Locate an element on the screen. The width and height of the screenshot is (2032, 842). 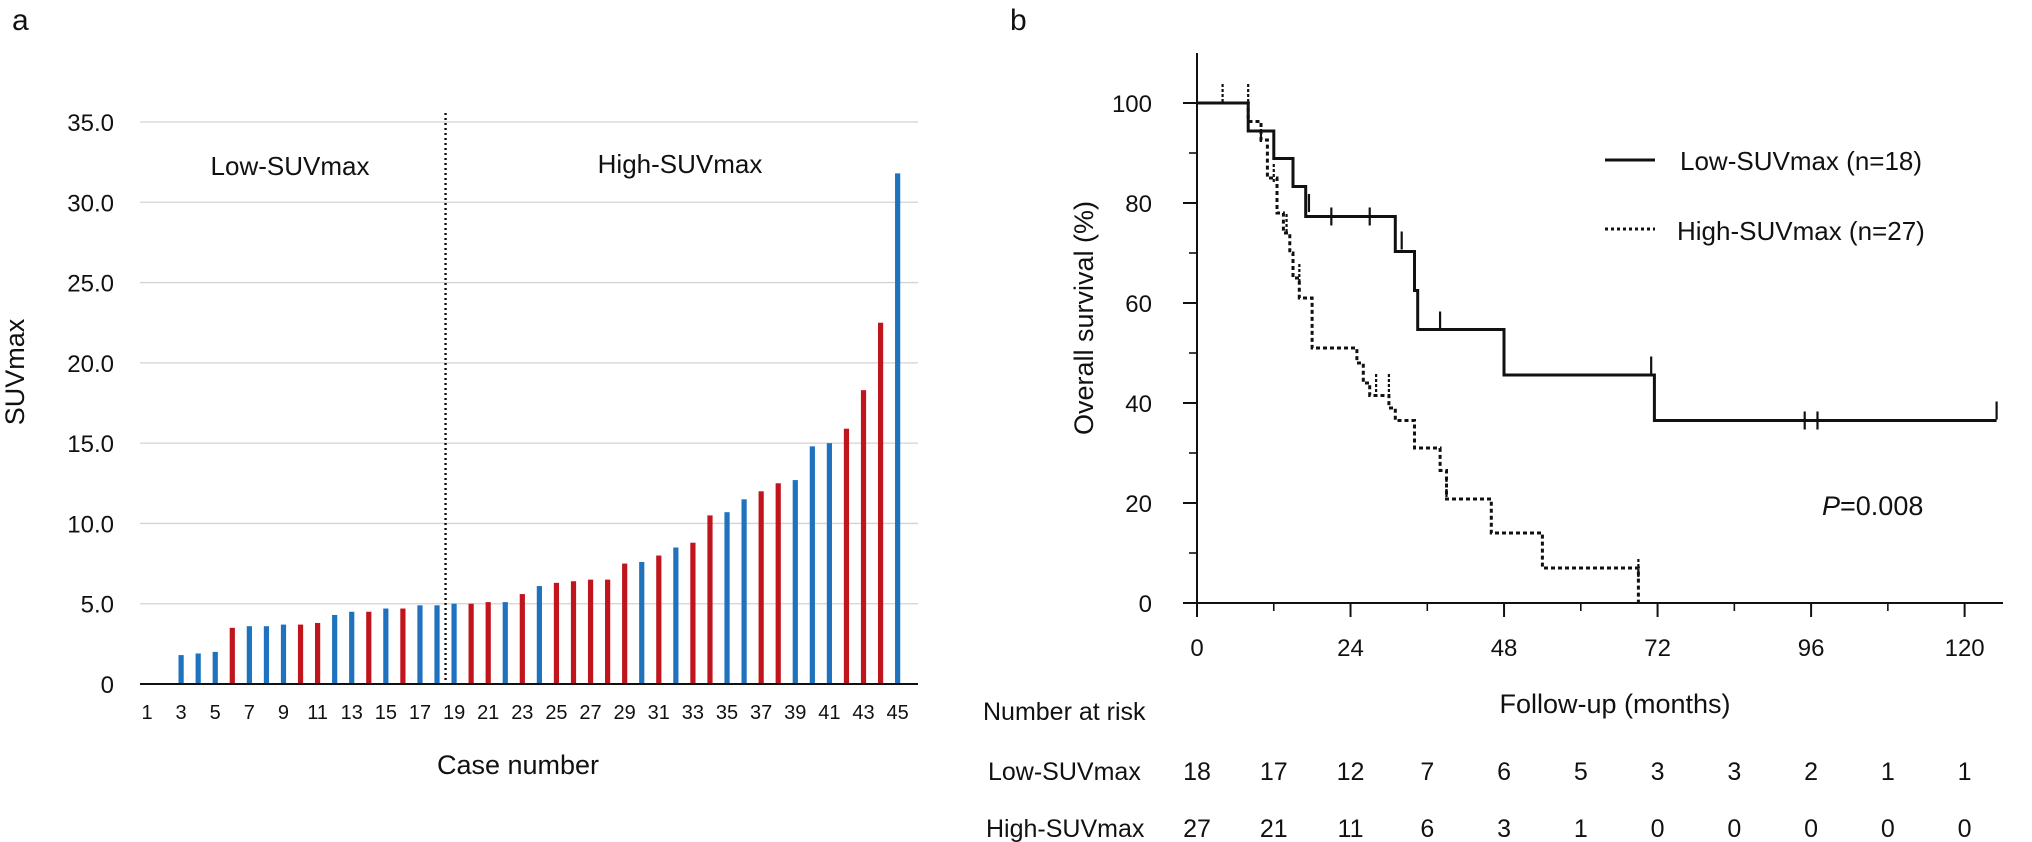
survival-x-tick-label: 48 is located at coordinates (1504, 648).